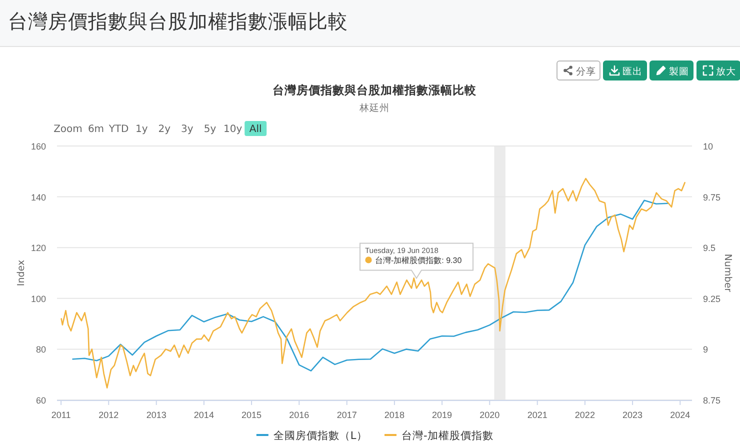 The height and width of the screenshot is (448, 740). What do you see at coordinates (96, 129) in the screenshot?
I see `text: 6m` at bounding box center [96, 129].